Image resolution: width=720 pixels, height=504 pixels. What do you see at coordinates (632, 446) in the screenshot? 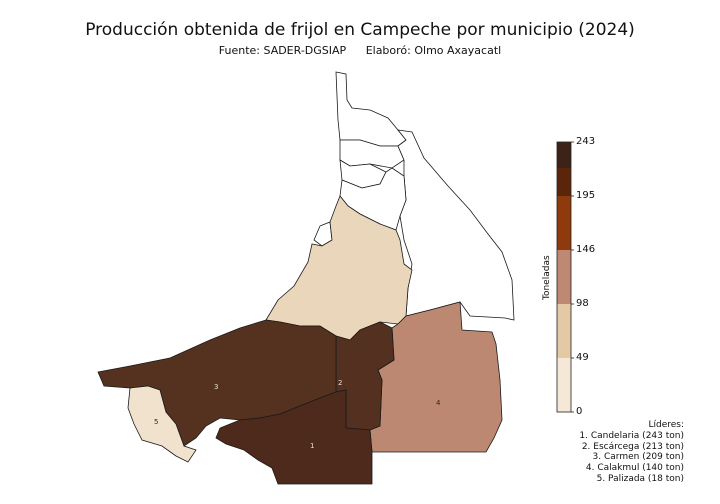
I see `leader-item: 2. Escárcega (213 ton)` at bounding box center [632, 446].